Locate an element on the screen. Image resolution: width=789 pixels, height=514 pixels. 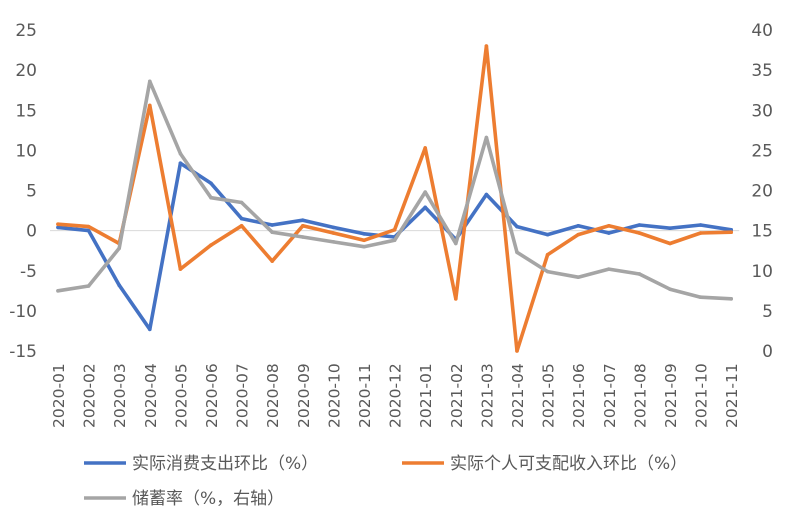
y-right-tick-label: 5 is located at coordinates (767, 312).